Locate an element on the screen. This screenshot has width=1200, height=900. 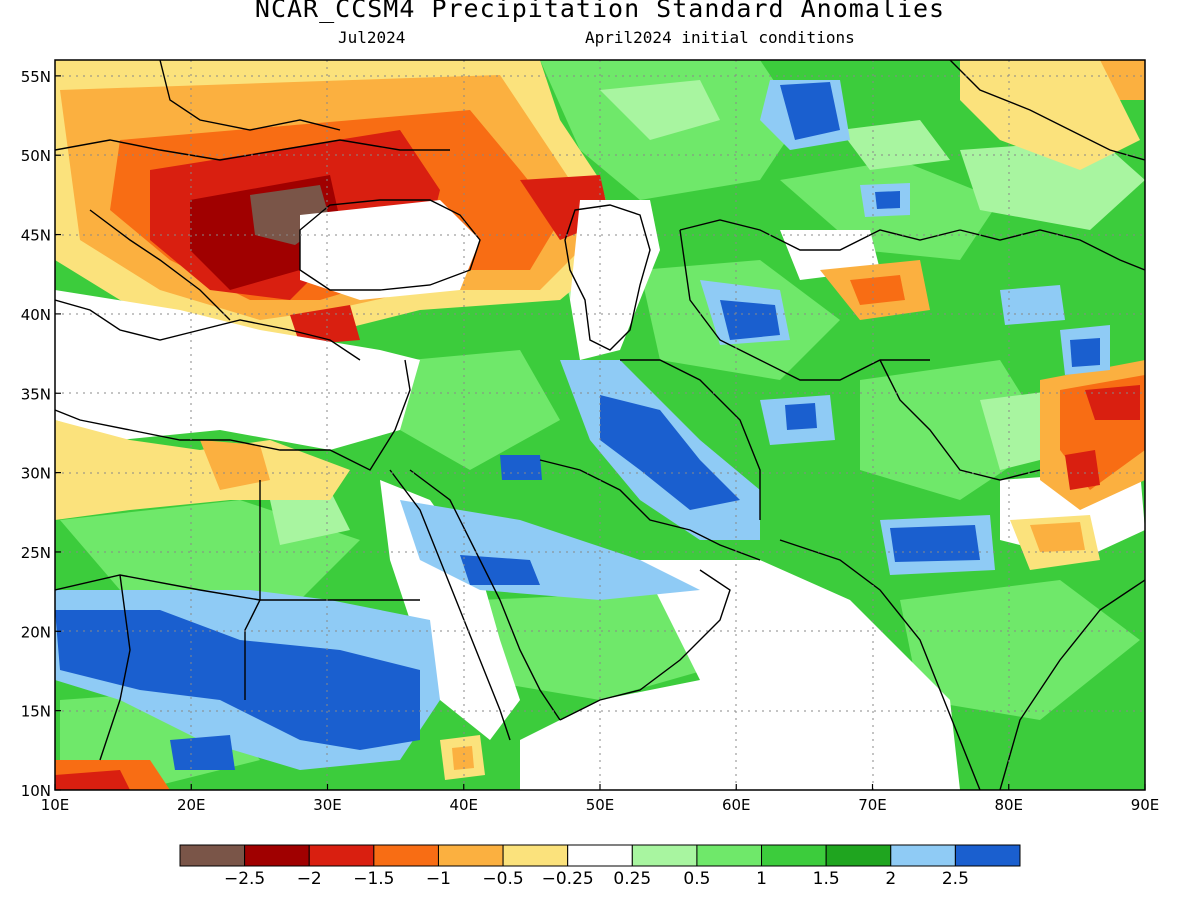
lon-tick-label: 10E is located at coordinates (55, 805).